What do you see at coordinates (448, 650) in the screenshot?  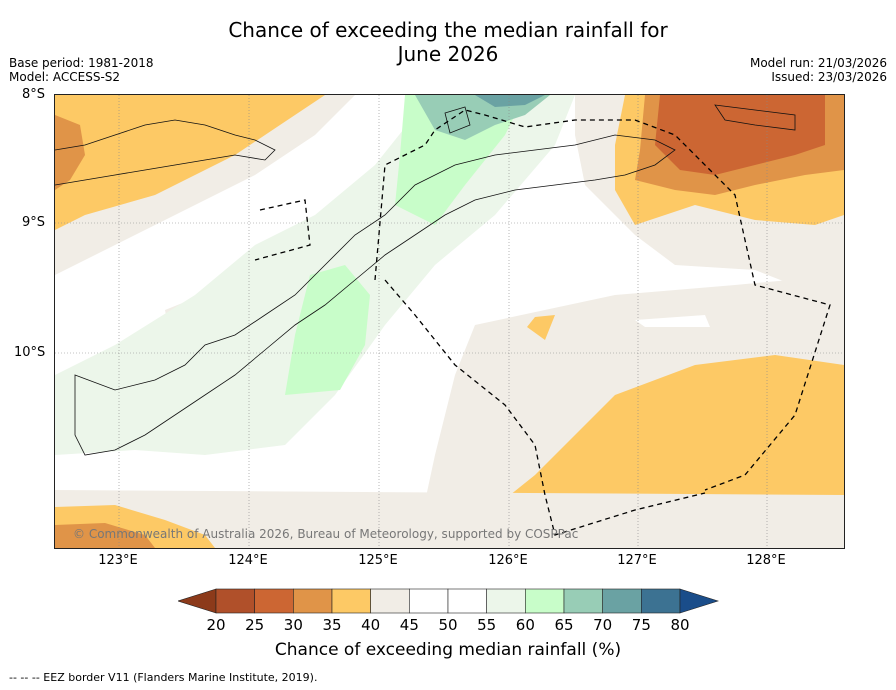 I see `colorbar-label: Chance of exceeding median rainfall (%)` at bounding box center [448, 650].